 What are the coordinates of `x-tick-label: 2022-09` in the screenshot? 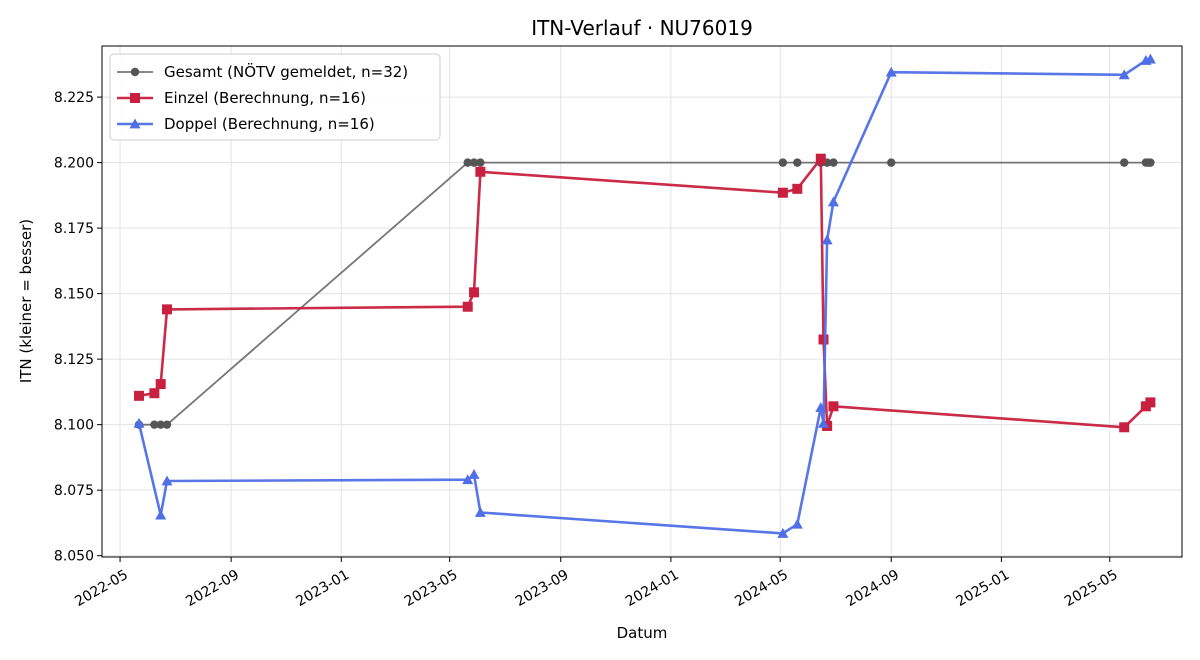 It's located at (212, 588).